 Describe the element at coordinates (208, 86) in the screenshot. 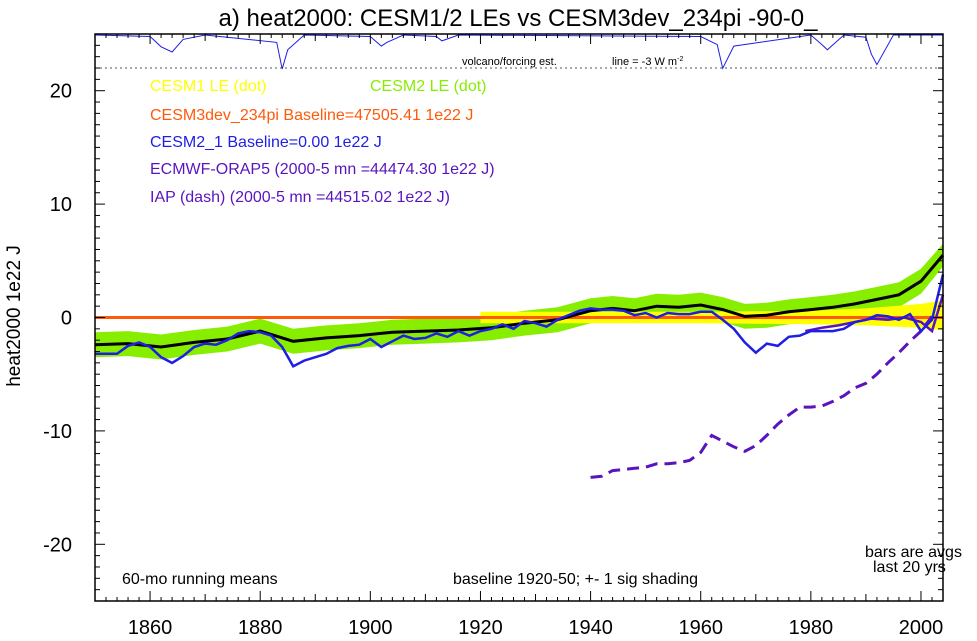

I see `legend-cesm1-le: CESM1 LE (dot)` at that location.